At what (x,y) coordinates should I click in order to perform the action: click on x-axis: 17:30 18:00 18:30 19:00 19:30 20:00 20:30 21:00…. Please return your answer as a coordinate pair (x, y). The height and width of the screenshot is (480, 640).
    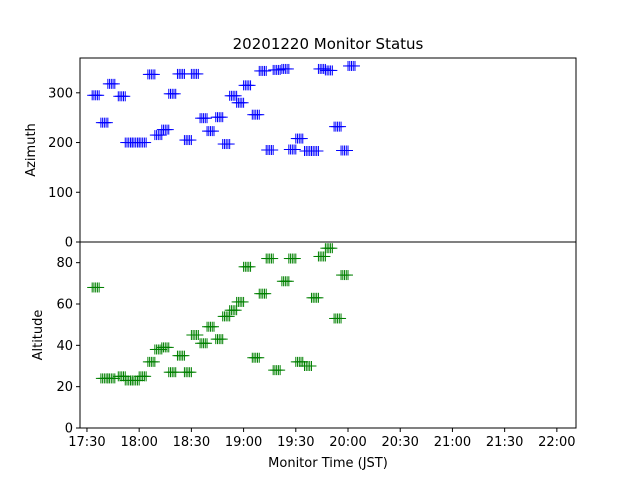
    Looking at the image, I should click on (322, 439).